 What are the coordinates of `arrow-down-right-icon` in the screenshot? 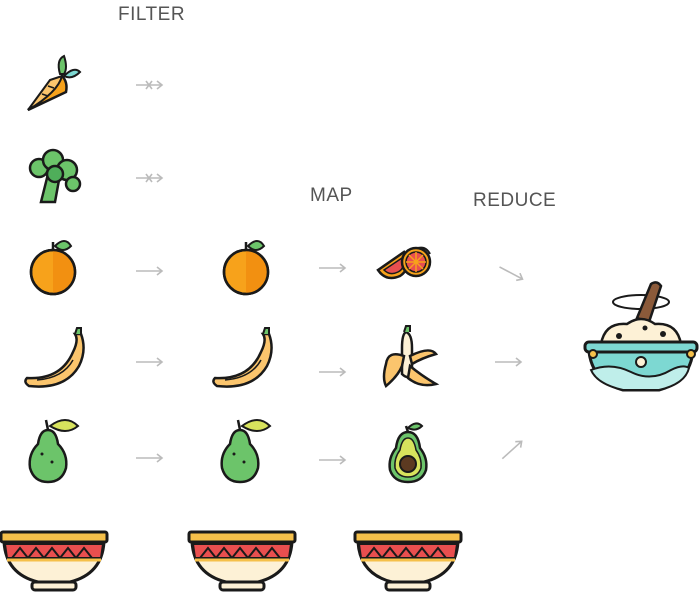 It's located at (511, 273).